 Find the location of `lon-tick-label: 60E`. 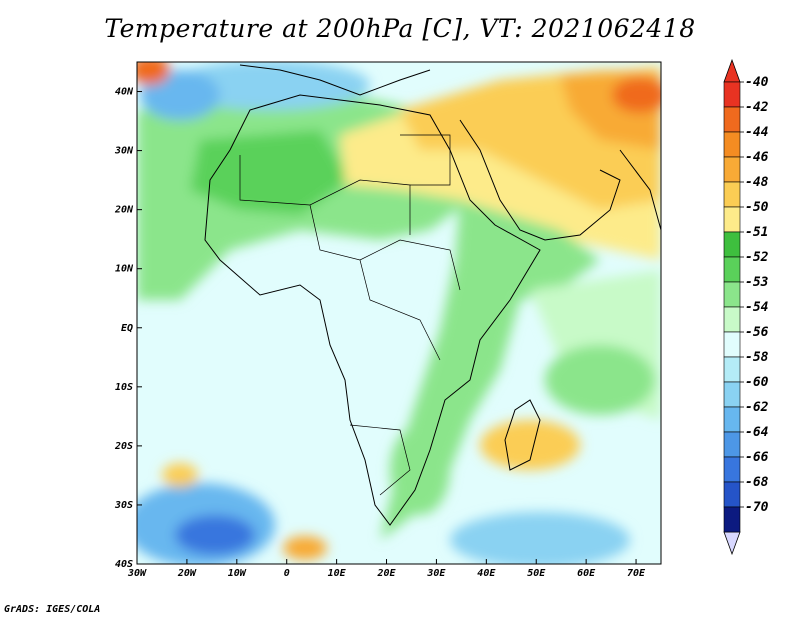

lon-tick-label: 60E is located at coordinates (586, 573).